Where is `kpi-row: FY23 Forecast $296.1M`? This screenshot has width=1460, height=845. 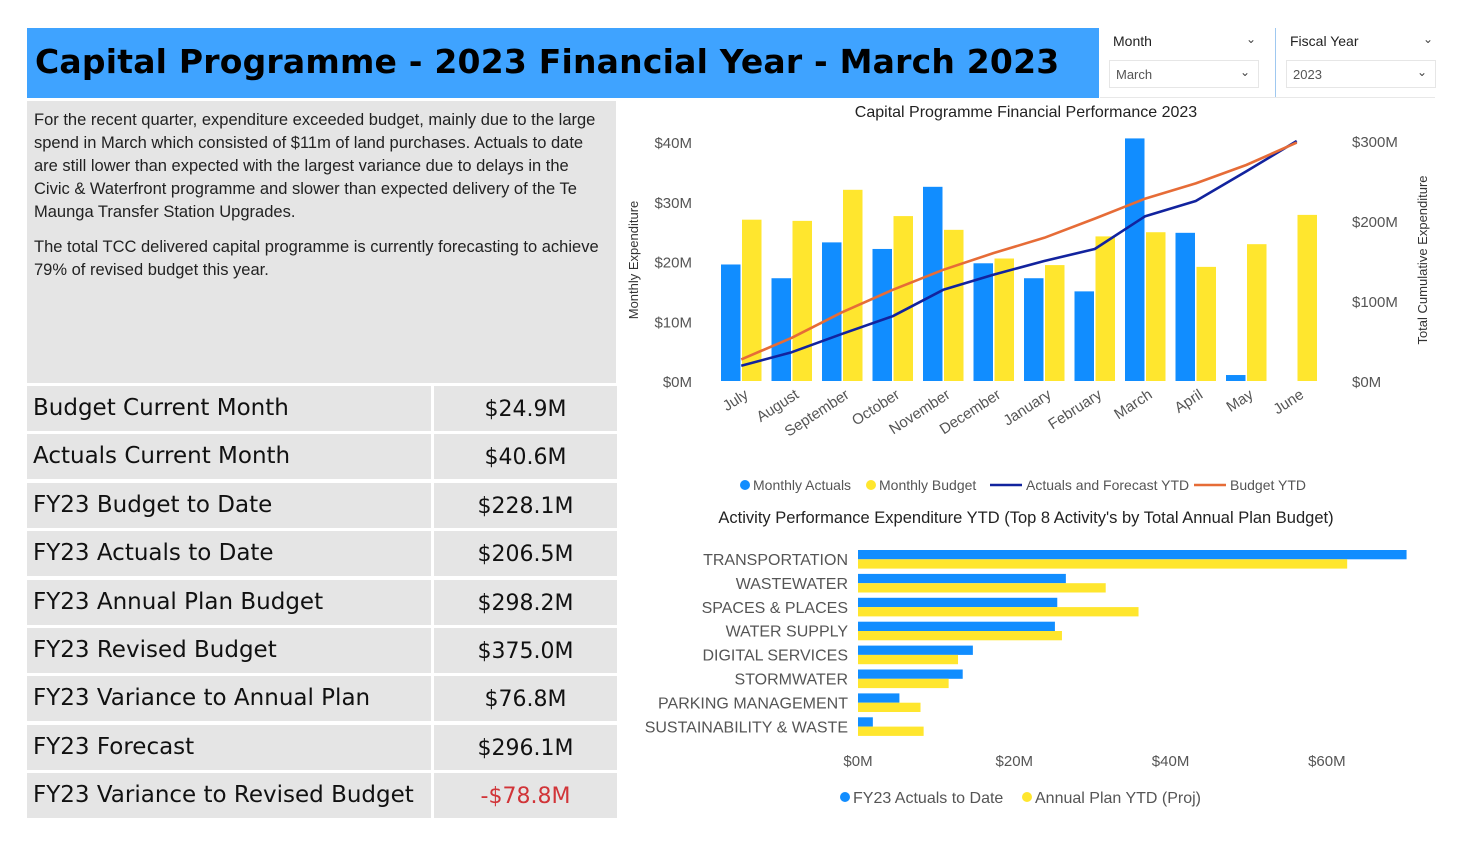
kpi-row: FY23 Forecast $296.1M is located at coordinates (322, 747).